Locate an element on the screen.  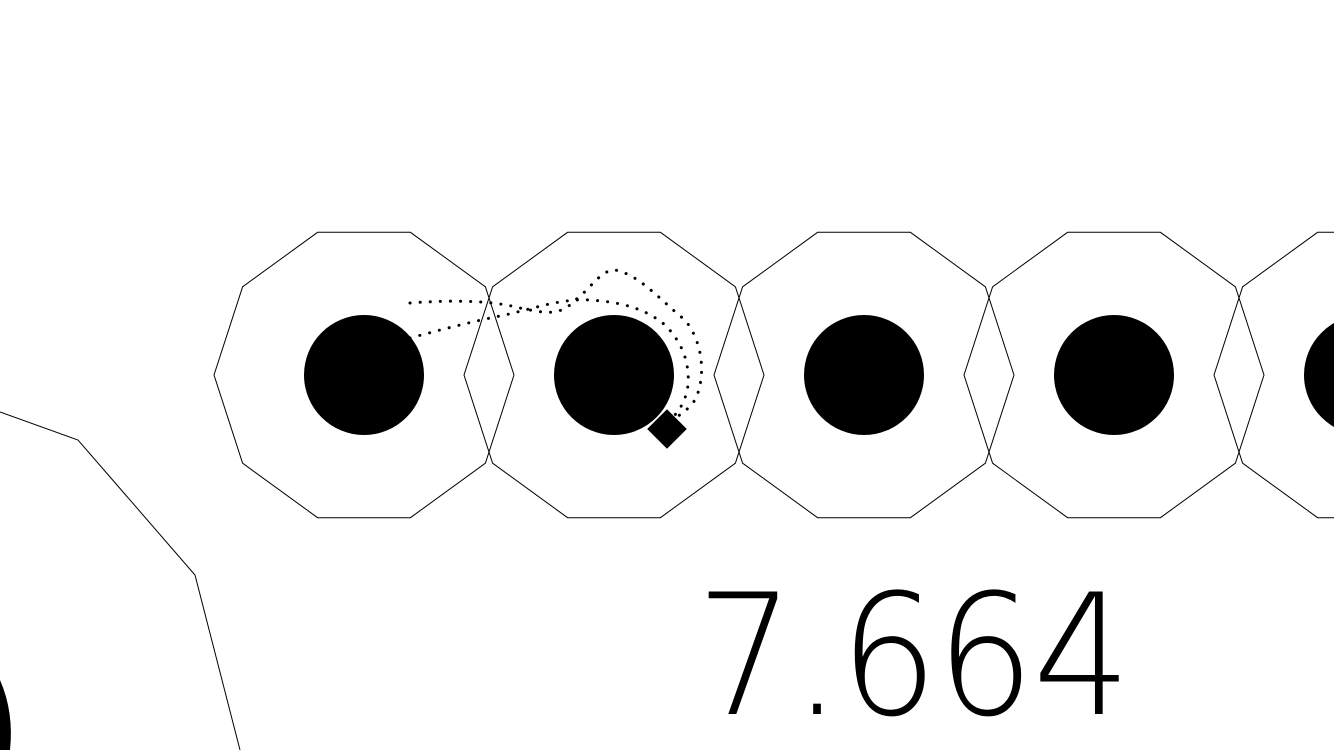
player-marker is located at coordinates (667, 429).